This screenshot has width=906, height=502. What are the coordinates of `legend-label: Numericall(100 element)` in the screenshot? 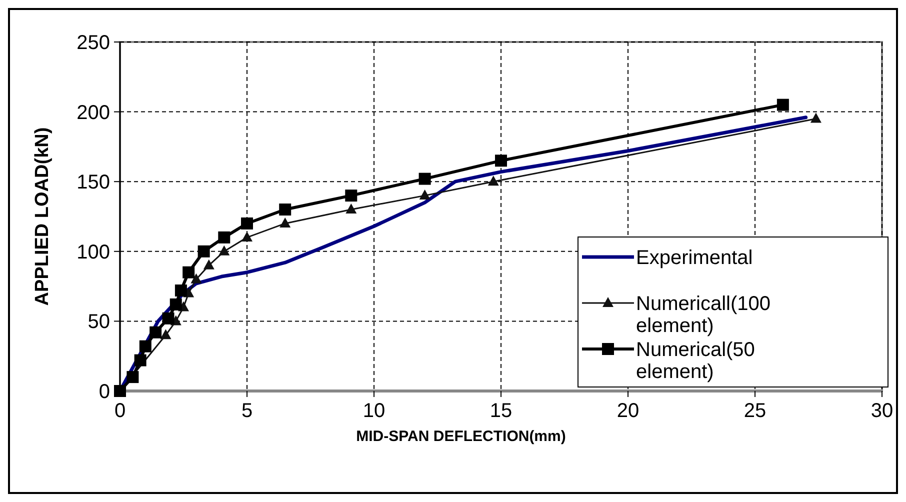 It's located at (703, 315).